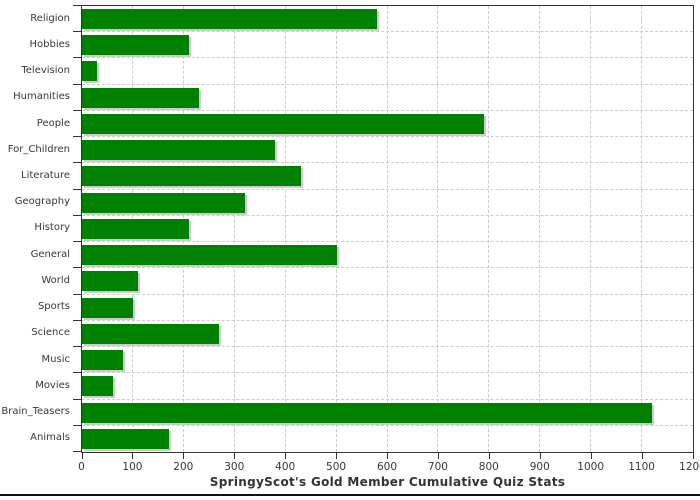 This screenshot has width=700, height=500. What do you see at coordinates (35, 412) in the screenshot?
I see `category-label-brain_teasers: Brain_Teasers` at bounding box center [35, 412].